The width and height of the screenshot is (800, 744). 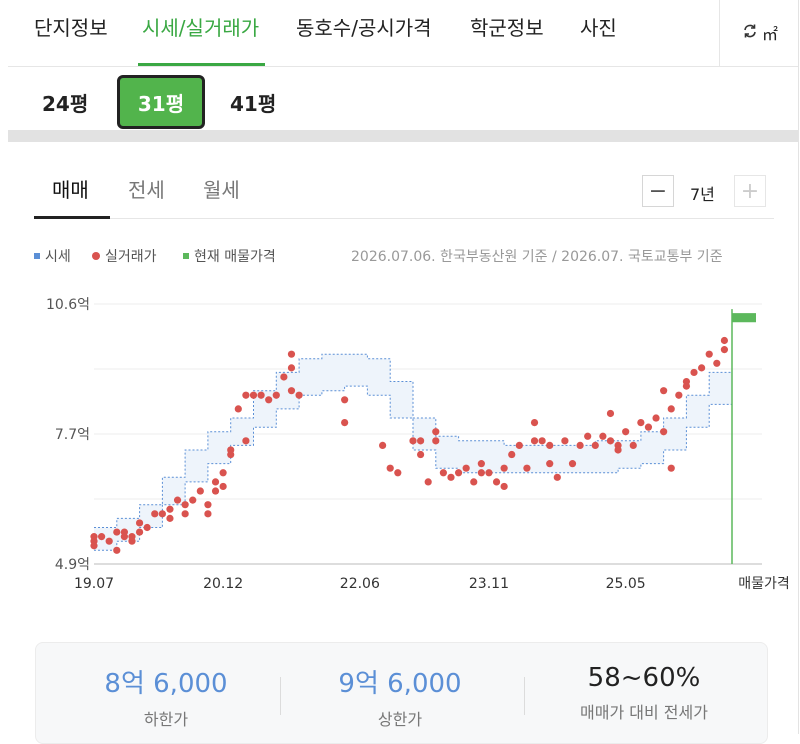 What do you see at coordinates (658, 191) in the screenshot?
I see `period-decrease-button: −` at bounding box center [658, 191].